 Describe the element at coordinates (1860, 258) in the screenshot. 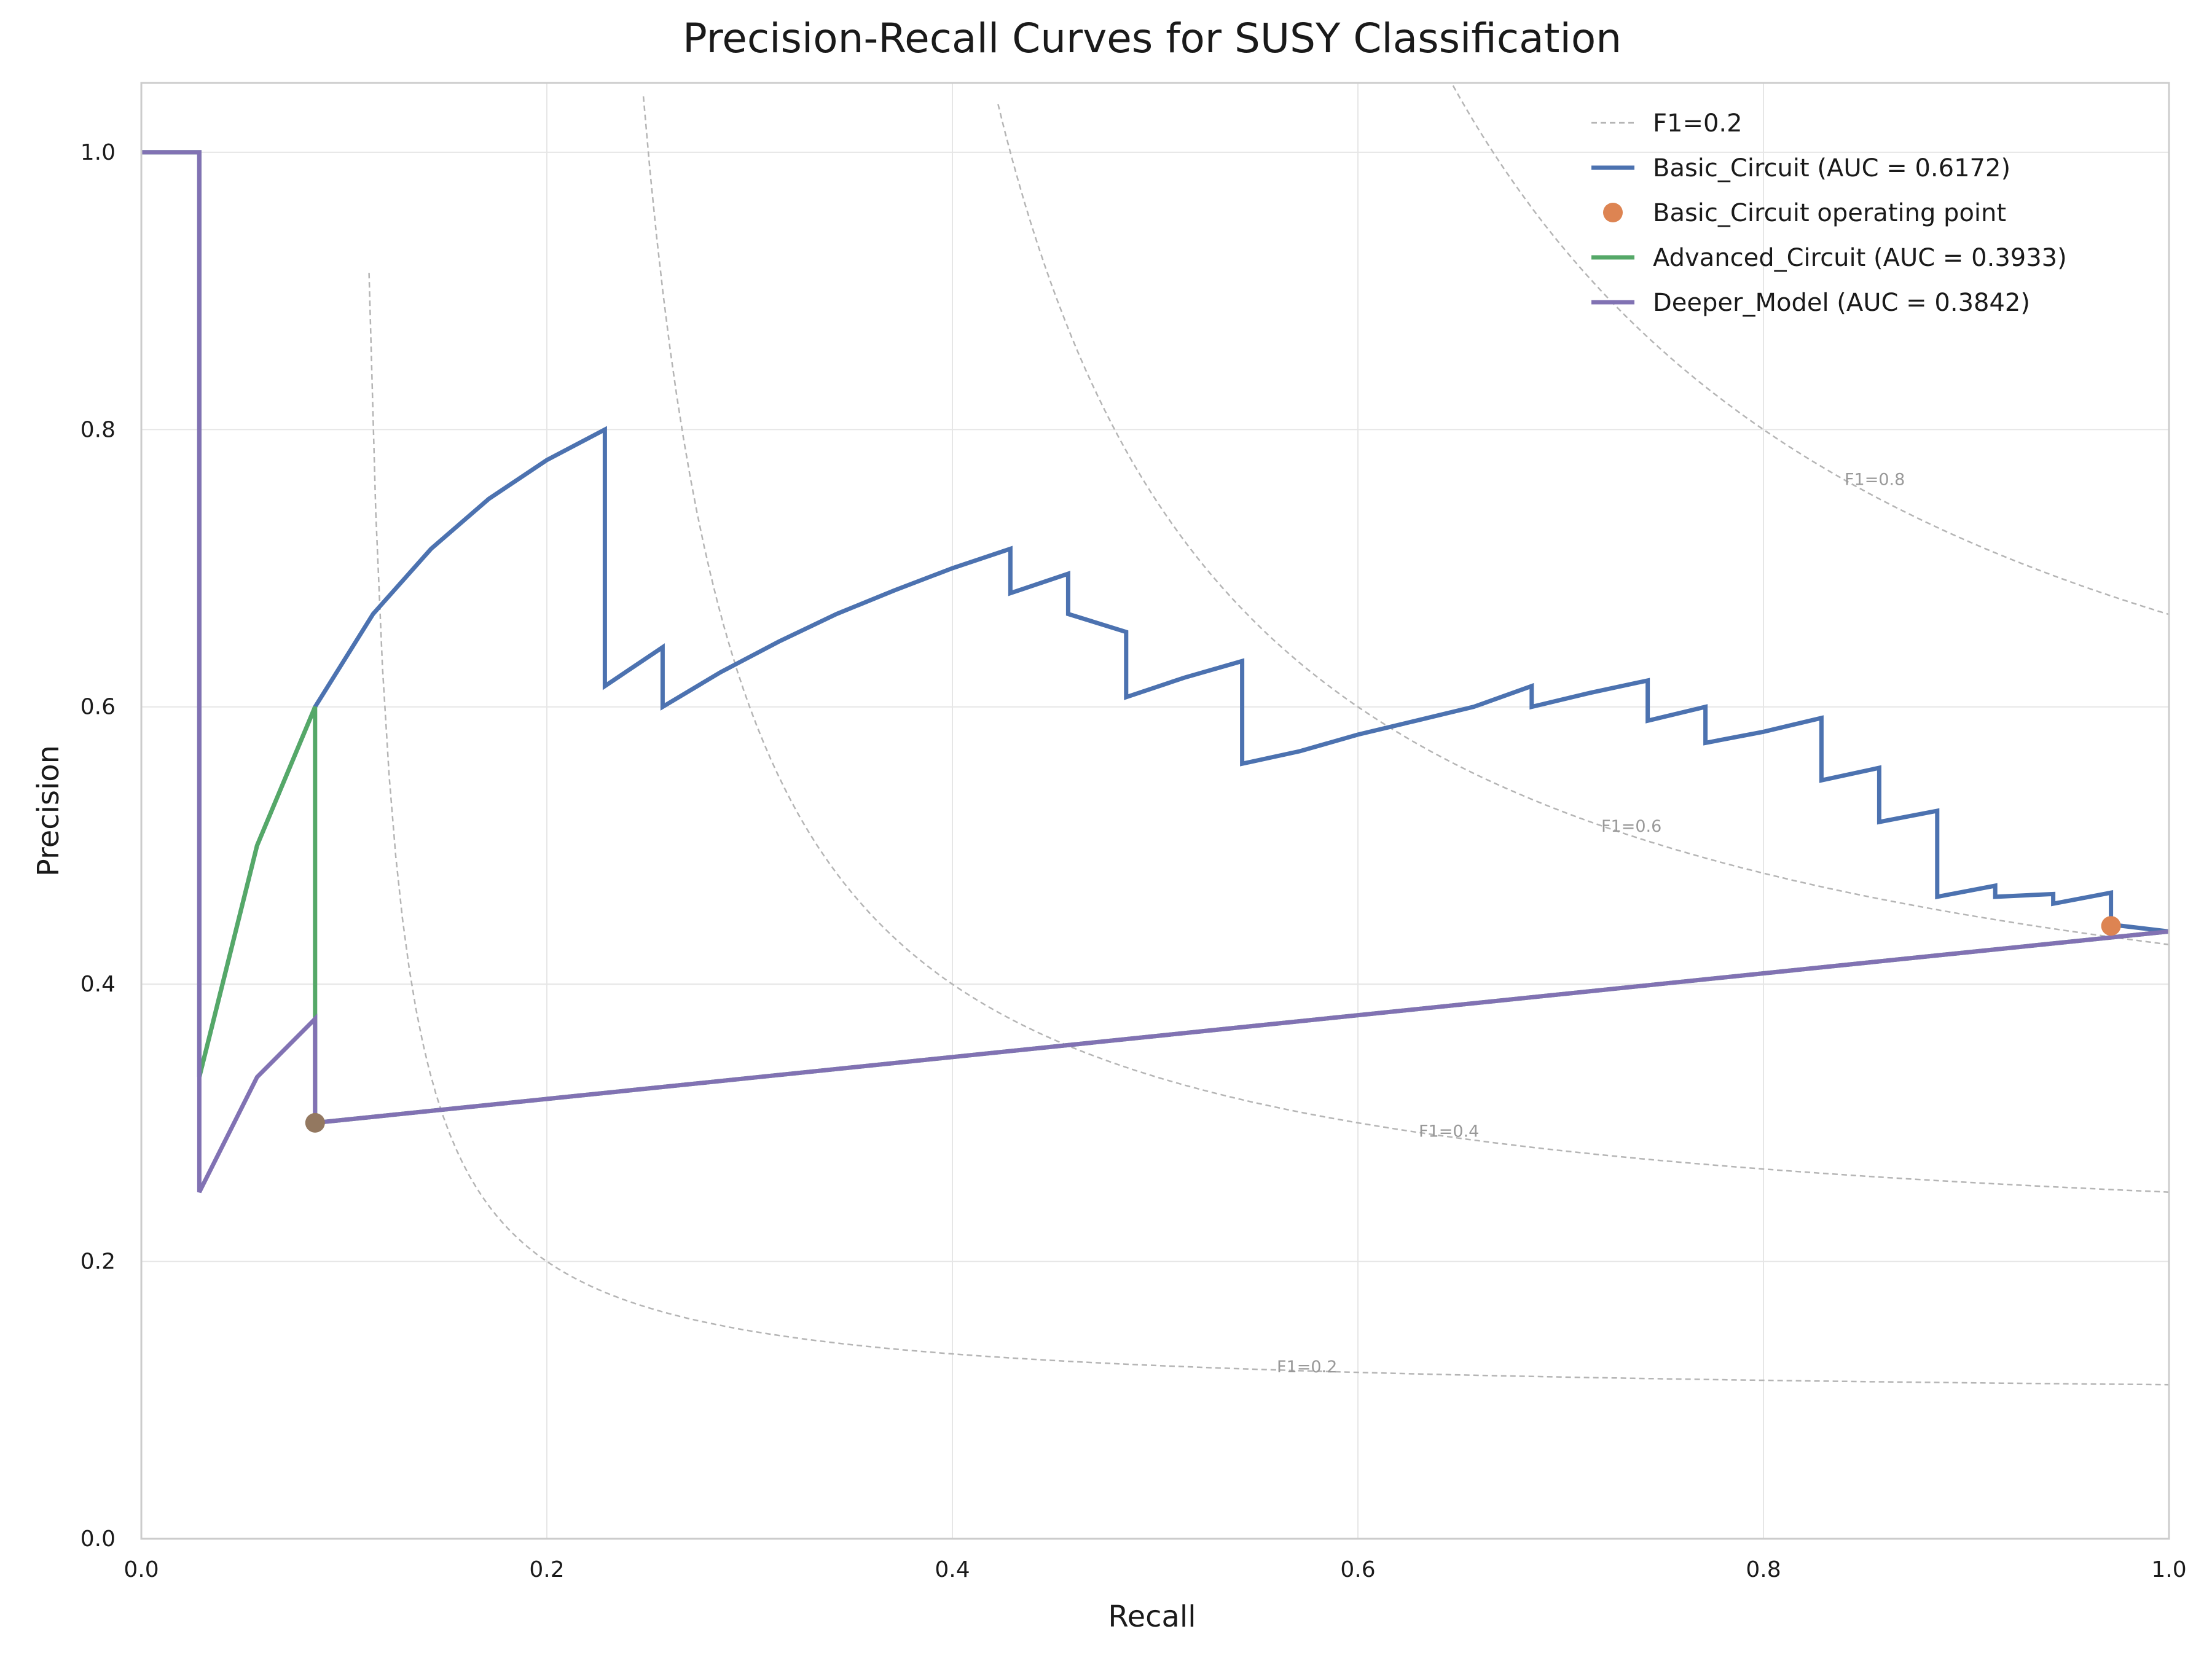

I see `legend-label: Advanced_Circuit (AUC = 0.3933)` at that location.